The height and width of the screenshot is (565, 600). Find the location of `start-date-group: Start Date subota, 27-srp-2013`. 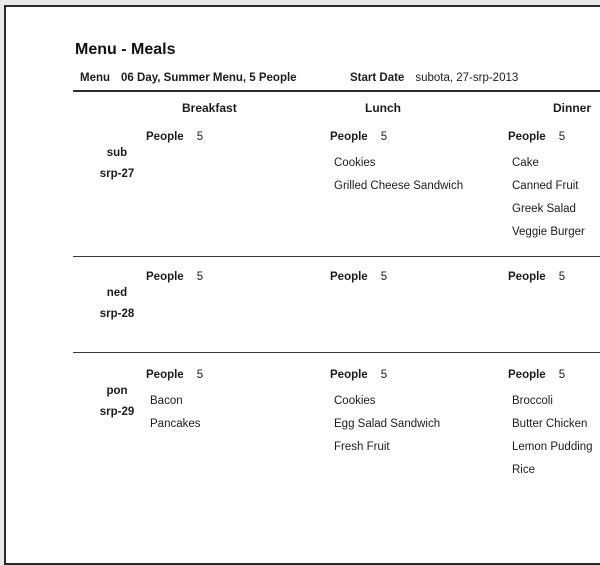

start-date-group: Start Date subota, 27-srp-2013 is located at coordinates (434, 78).